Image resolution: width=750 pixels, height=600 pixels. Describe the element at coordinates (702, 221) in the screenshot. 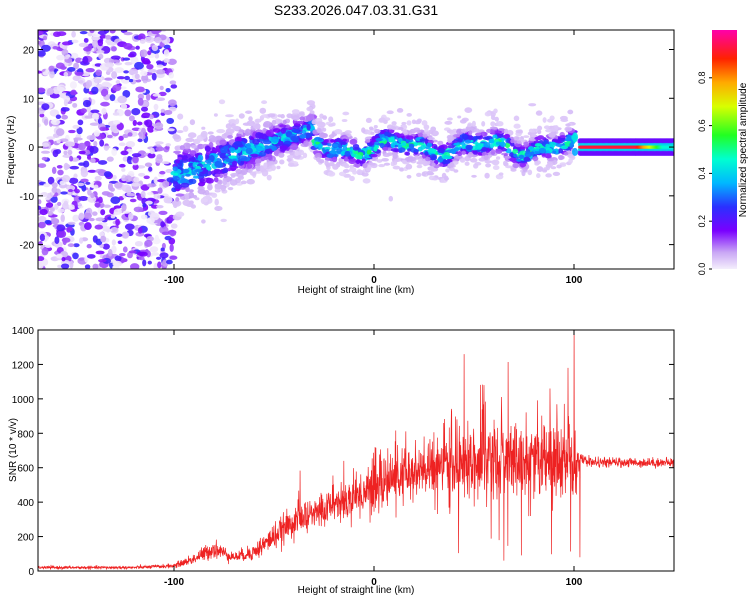

I see `colorbar-tick-label: 0.2` at that location.